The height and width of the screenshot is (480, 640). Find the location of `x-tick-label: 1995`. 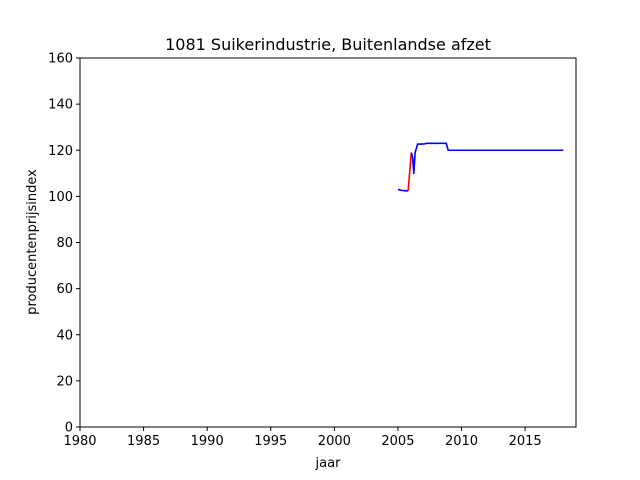

x-tick-label: 1995 is located at coordinates (270, 441).